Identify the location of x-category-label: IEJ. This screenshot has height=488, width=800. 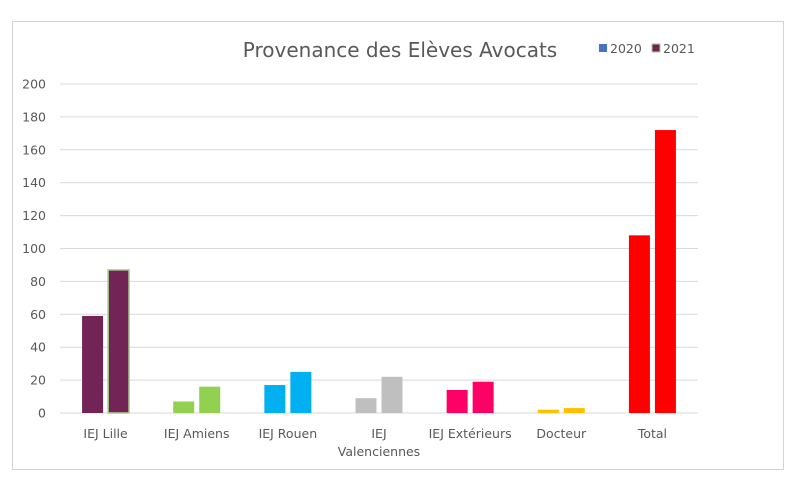
(378, 433).